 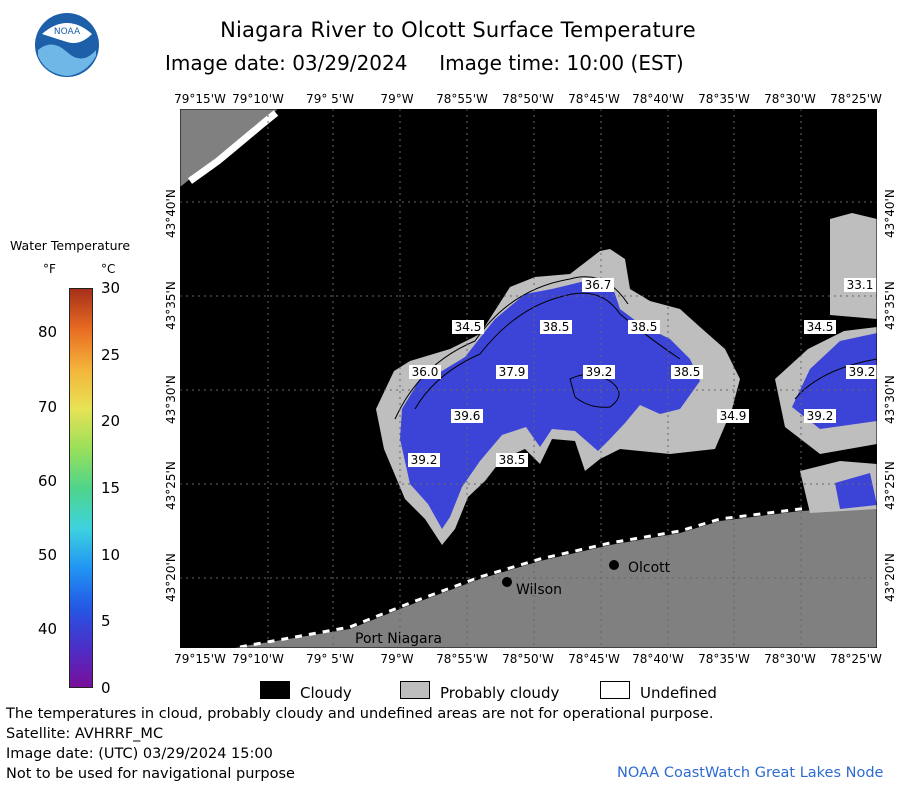 I want to click on longitude-label: 79°10'W, so click(x=258, y=99).